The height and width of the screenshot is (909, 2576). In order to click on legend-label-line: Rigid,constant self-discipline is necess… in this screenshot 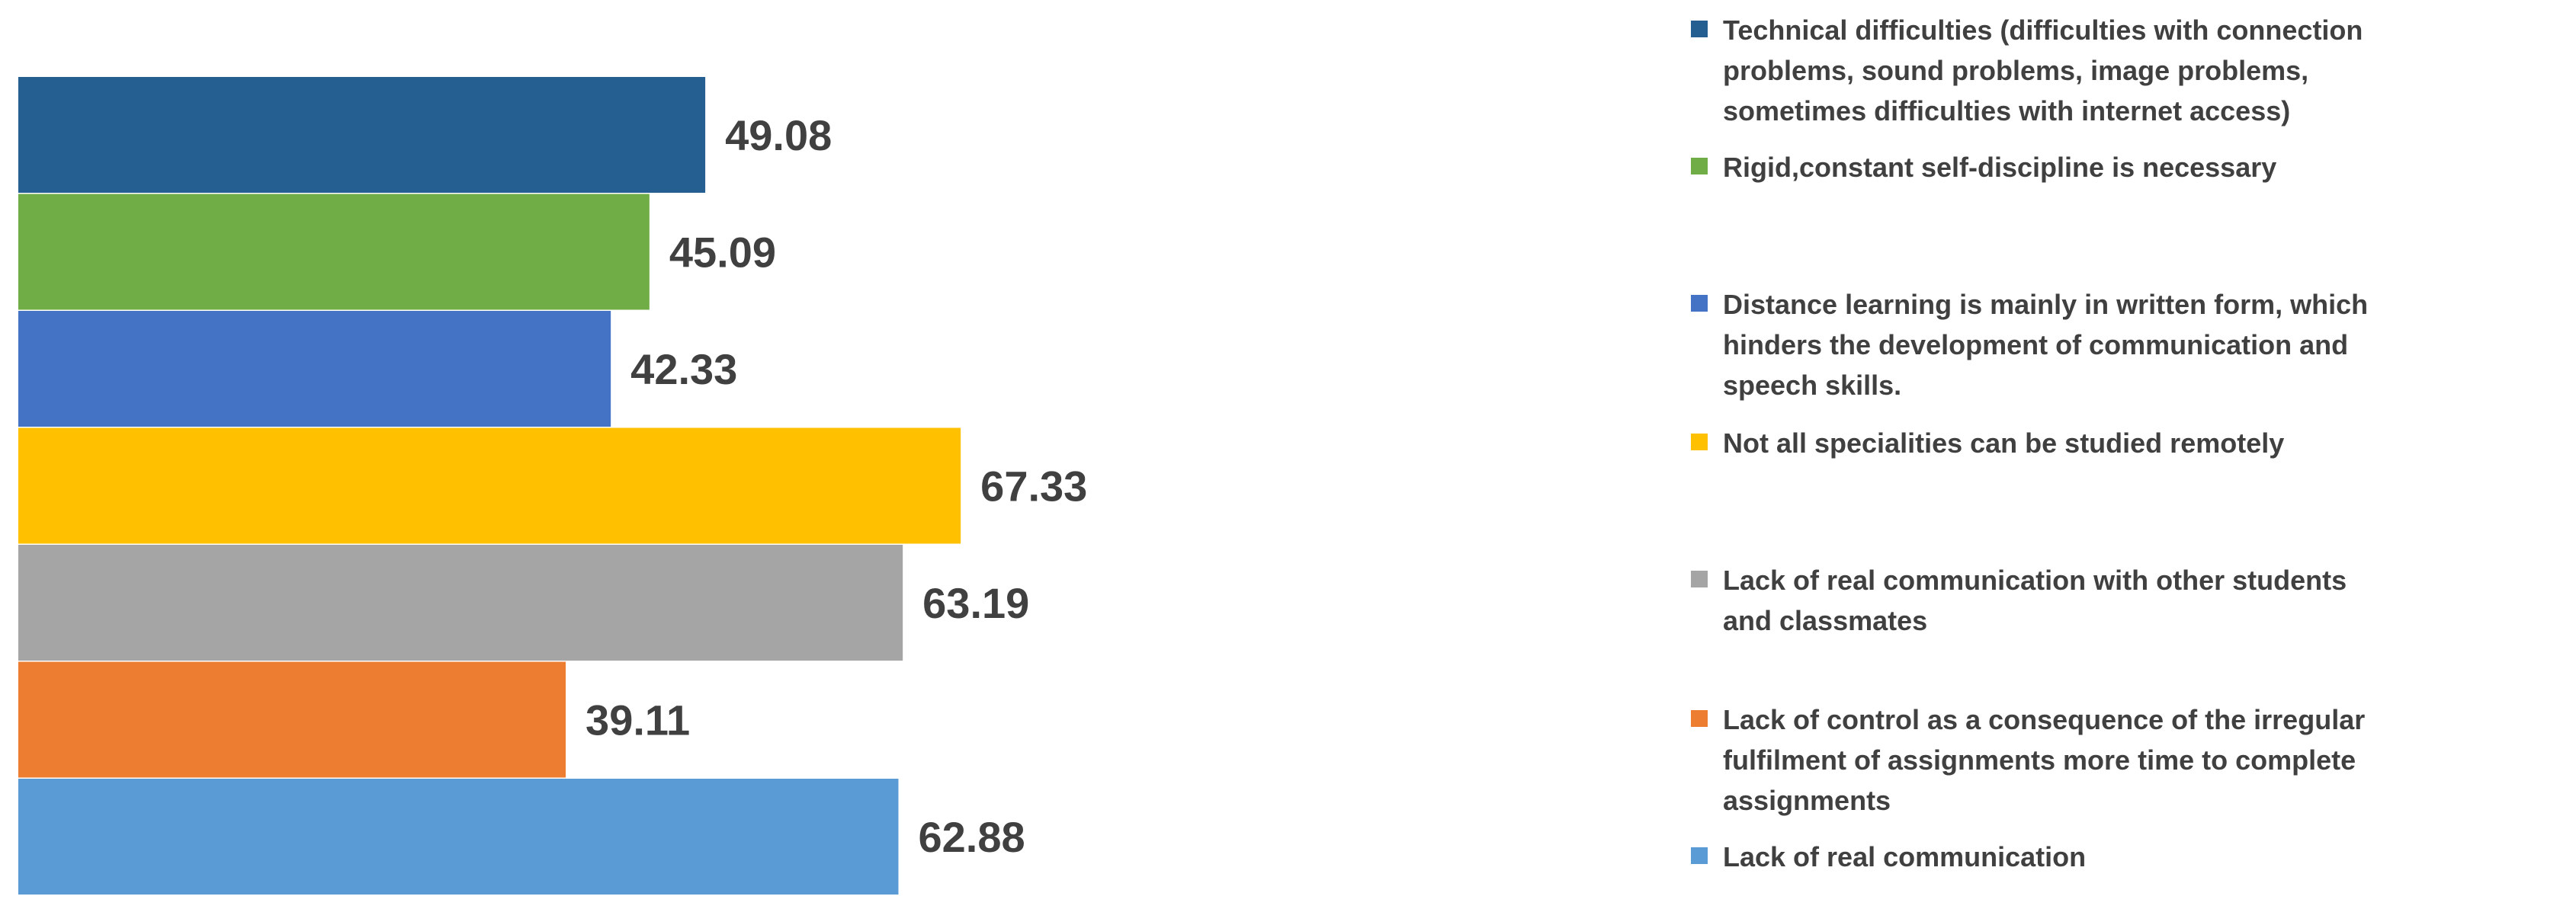, I will do `click(2000, 167)`.